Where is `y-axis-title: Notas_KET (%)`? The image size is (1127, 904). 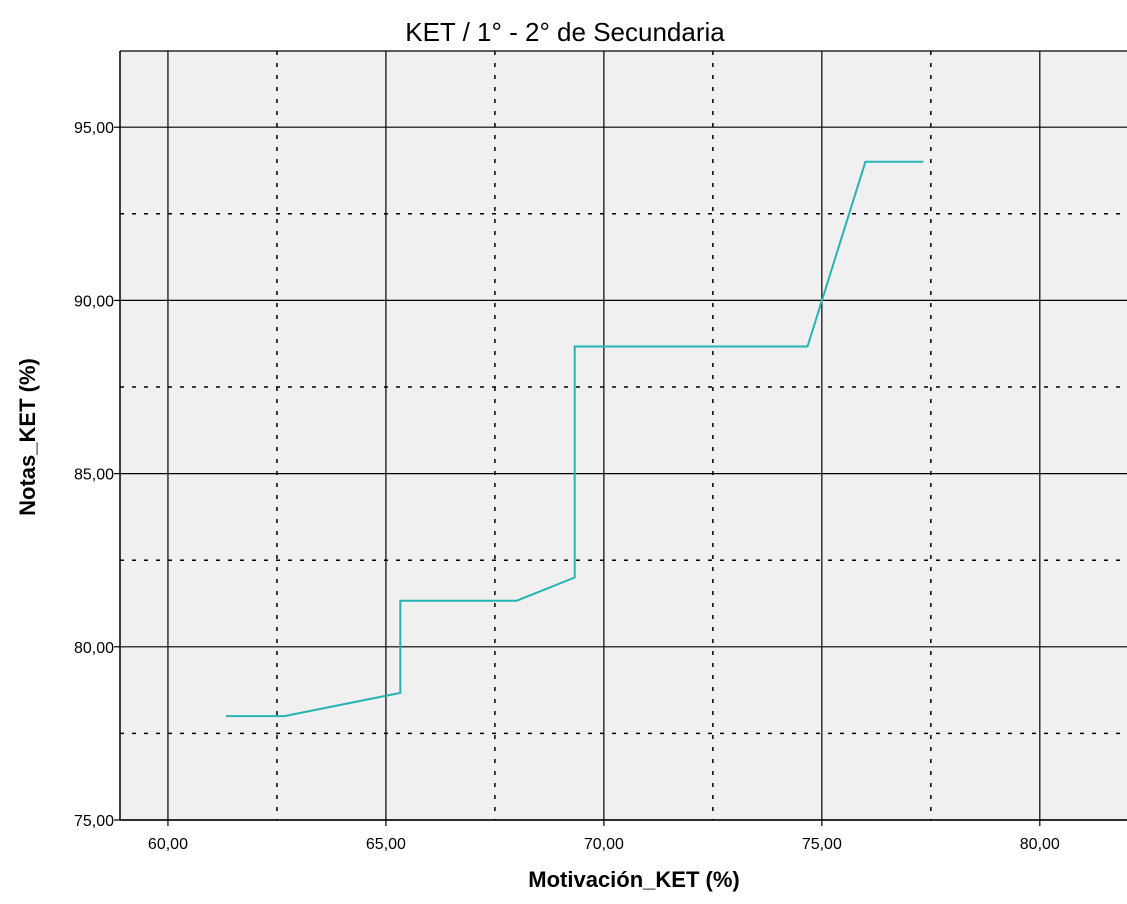 y-axis-title: Notas_KET (%) is located at coordinates (27, 437).